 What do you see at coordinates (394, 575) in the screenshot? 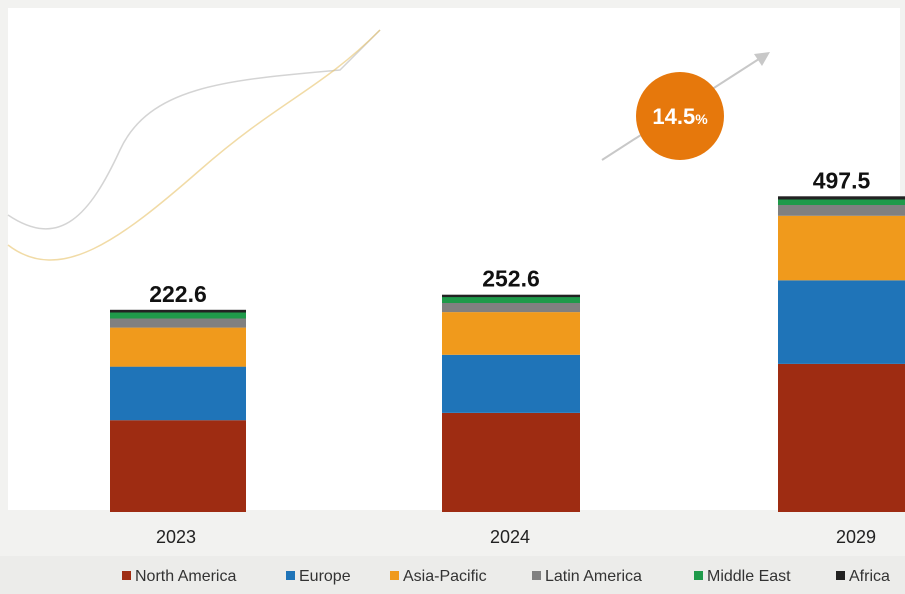
I see `legend-swatch-asia-pacific` at bounding box center [394, 575].